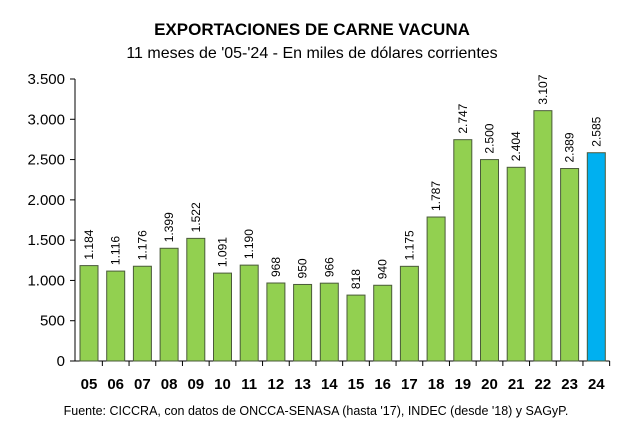 The image size is (625, 437). What do you see at coordinates (276, 267) in the screenshot?
I see `data-label-12: 968` at bounding box center [276, 267].